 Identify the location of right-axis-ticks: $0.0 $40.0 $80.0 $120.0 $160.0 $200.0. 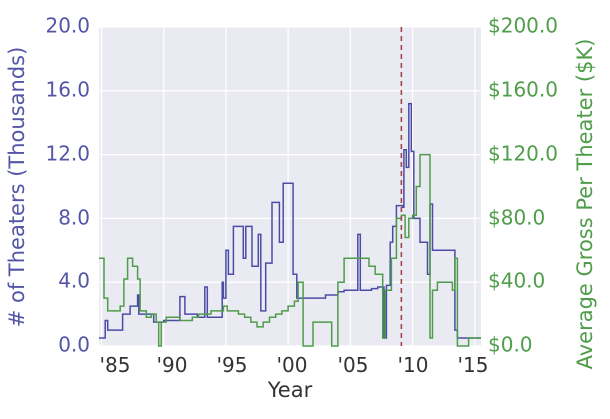
(523, 185).